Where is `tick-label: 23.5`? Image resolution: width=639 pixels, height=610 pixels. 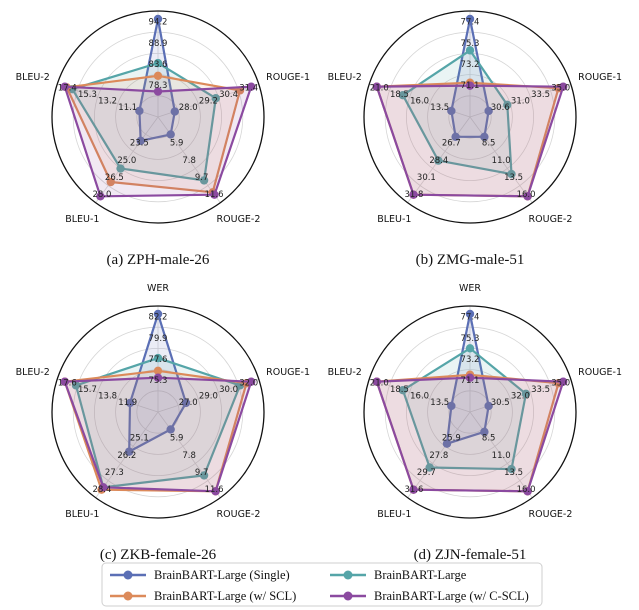 tick-label: 23.5 is located at coordinates (139, 144).